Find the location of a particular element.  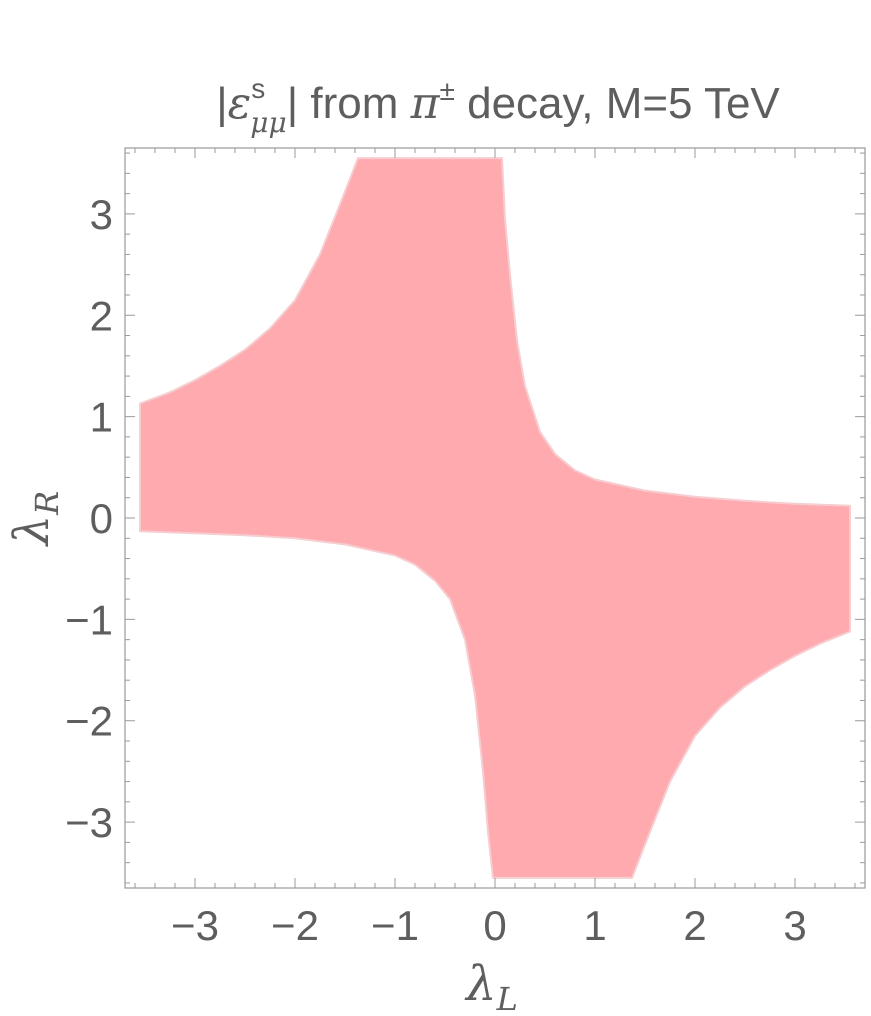

chart-title: |εs μμ| from π± decay, M=5 TeV is located at coordinates (498, 106).